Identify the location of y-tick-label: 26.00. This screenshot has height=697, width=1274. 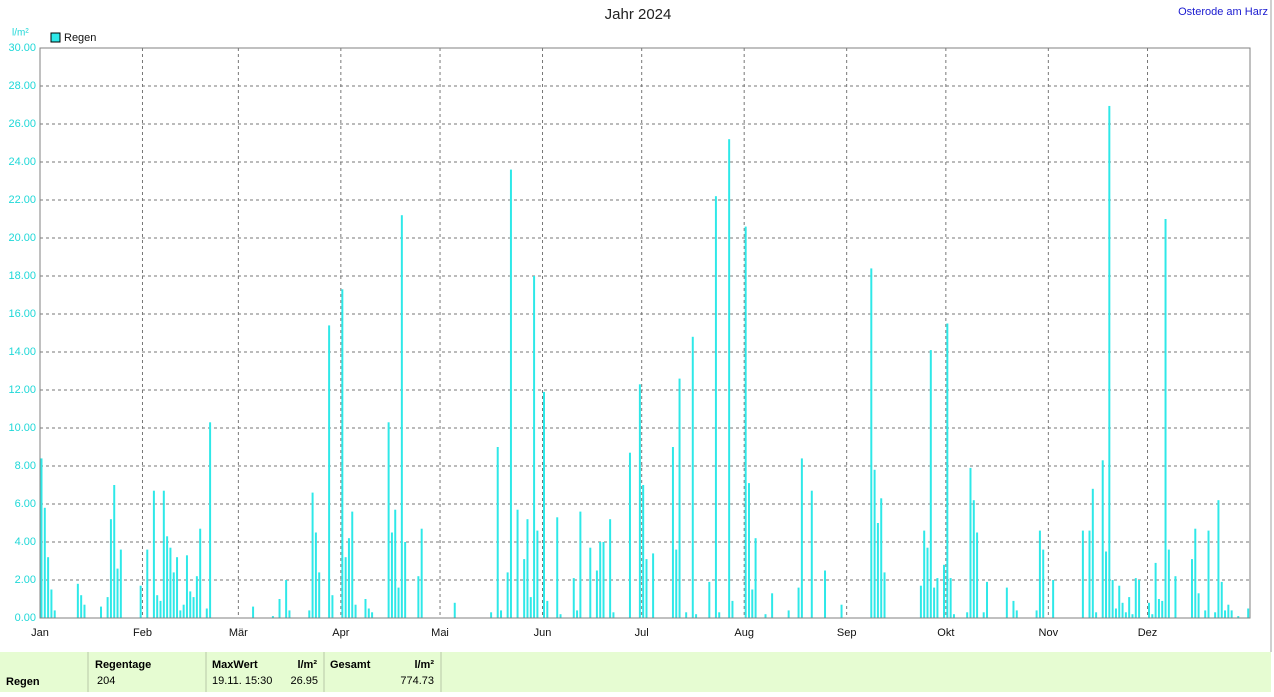
(22, 124).